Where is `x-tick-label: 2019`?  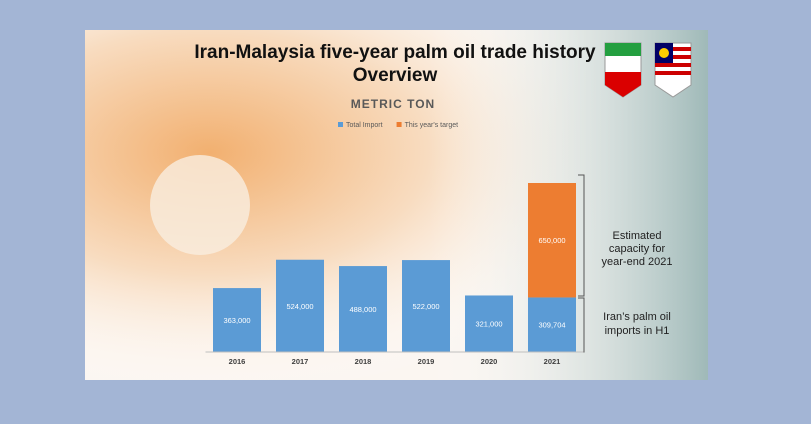 x-tick-label: 2019 is located at coordinates (426, 361).